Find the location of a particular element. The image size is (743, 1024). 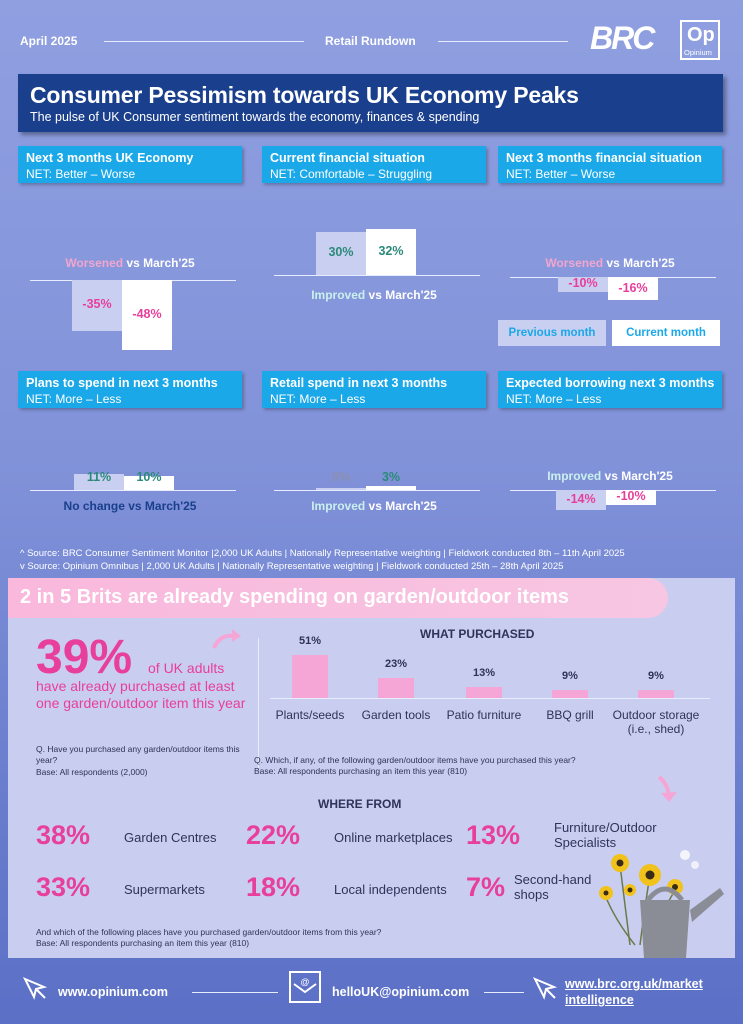

category-subtitle: NET: Comfortable – Struggling is located at coordinates (351, 174).